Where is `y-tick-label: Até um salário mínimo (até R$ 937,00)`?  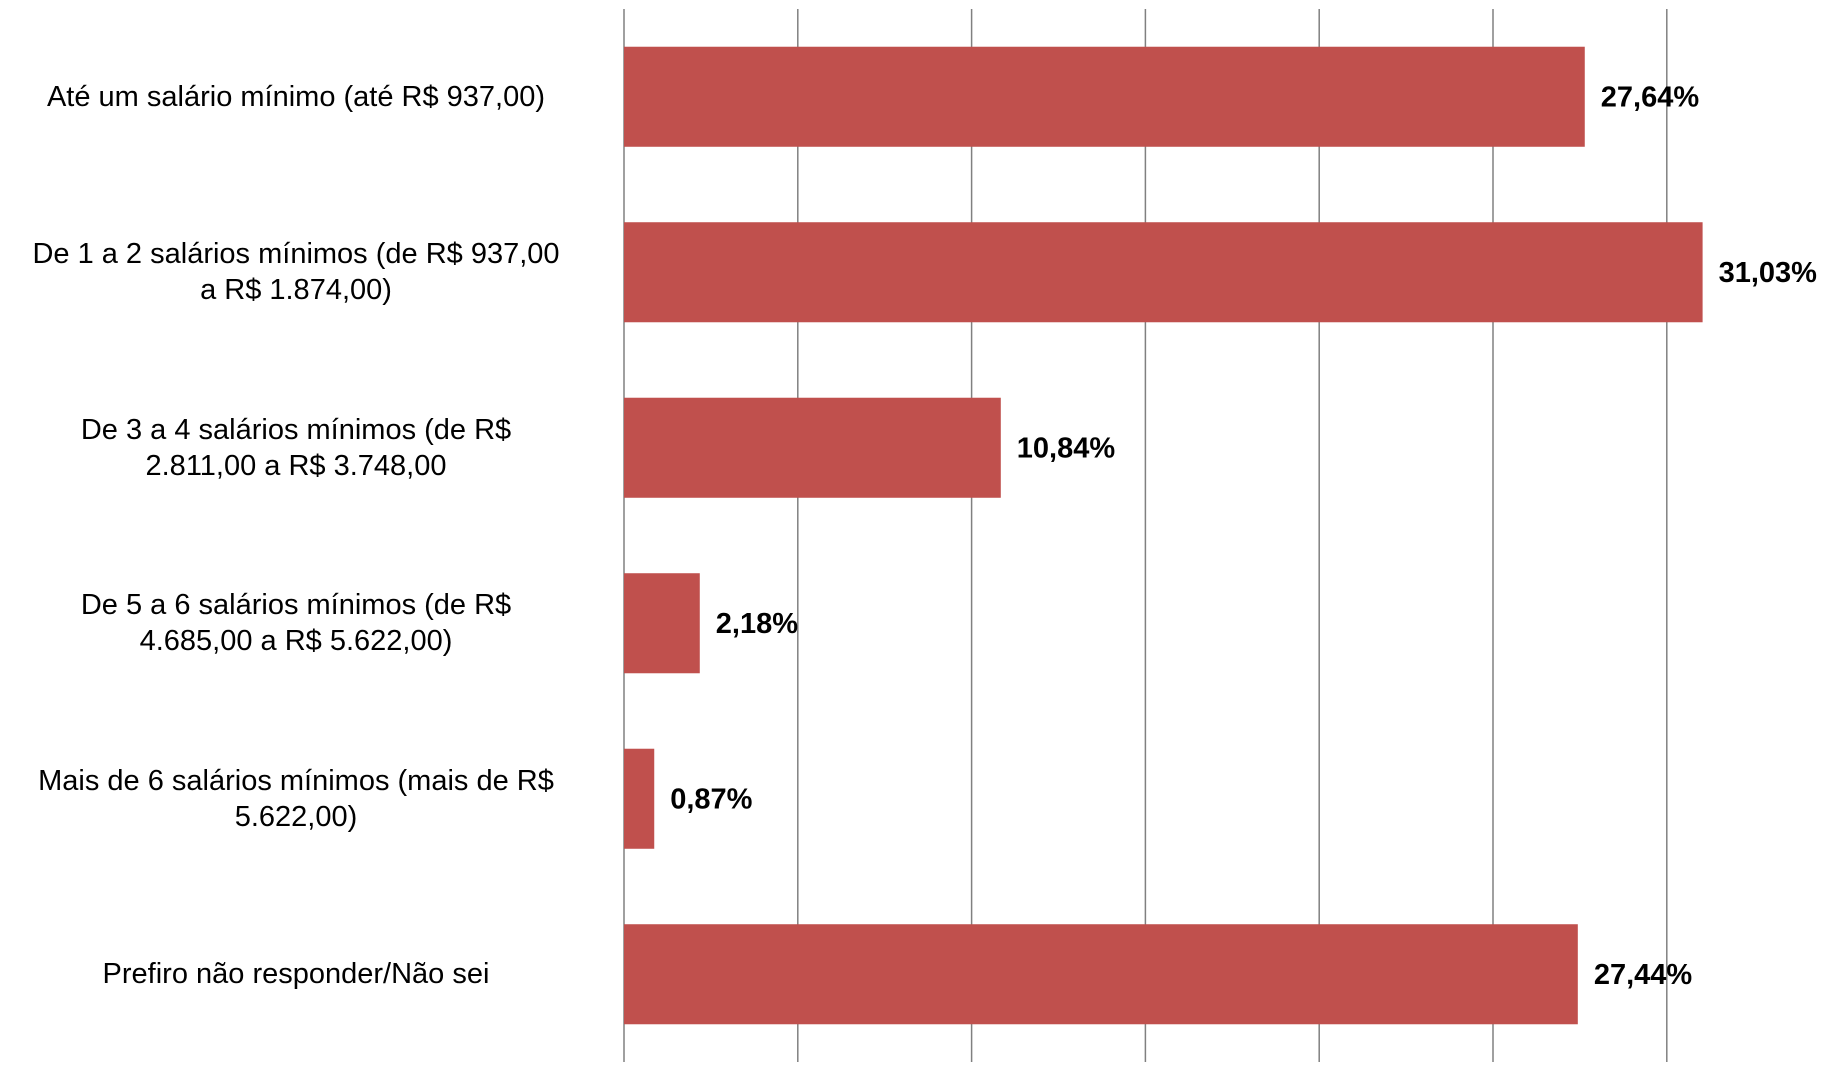 y-tick-label: Até um salário mínimo (até R$ 937,00) is located at coordinates (296, 96).